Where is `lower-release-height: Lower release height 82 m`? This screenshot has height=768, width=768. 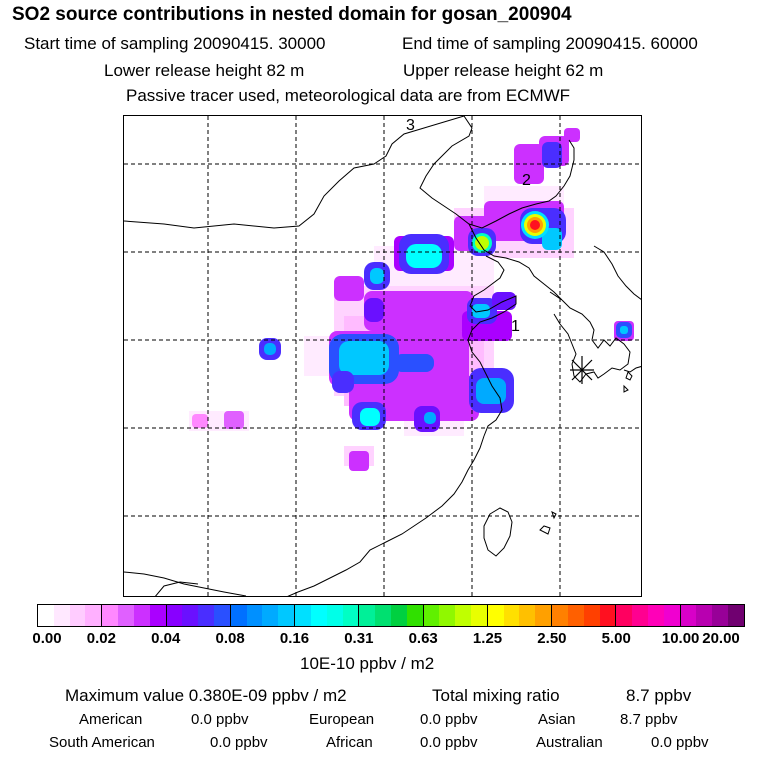 lower-release-height: Lower release height 82 m is located at coordinates (204, 70).